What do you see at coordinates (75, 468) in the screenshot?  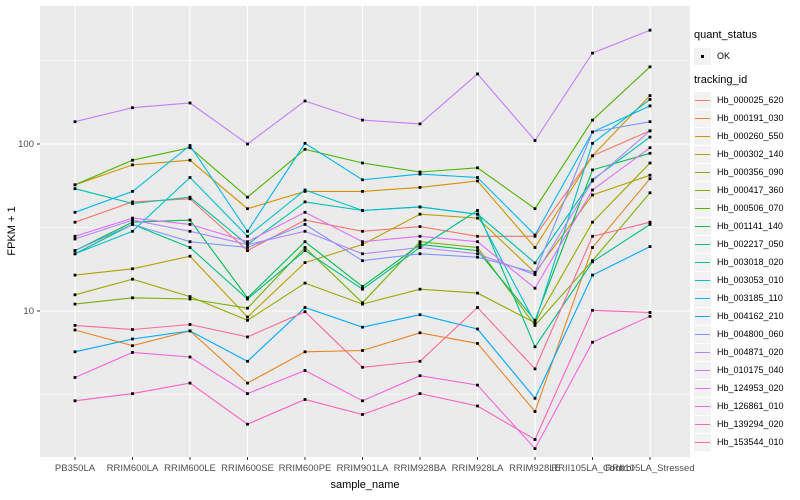 I see `x-tick-label: PB350LA` at bounding box center [75, 468].